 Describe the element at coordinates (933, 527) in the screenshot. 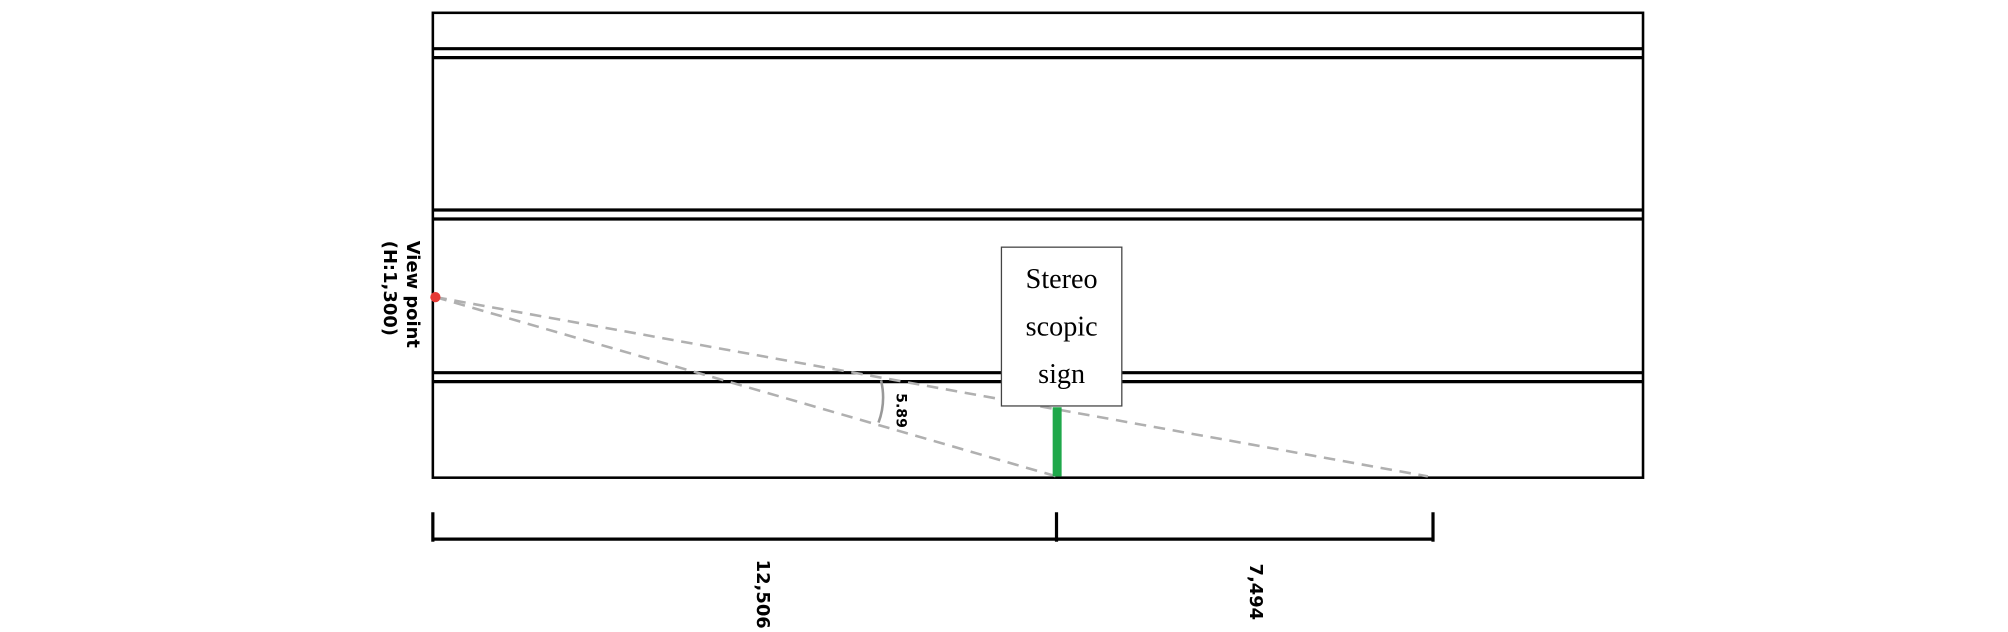

I see `dimension-line` at that location.